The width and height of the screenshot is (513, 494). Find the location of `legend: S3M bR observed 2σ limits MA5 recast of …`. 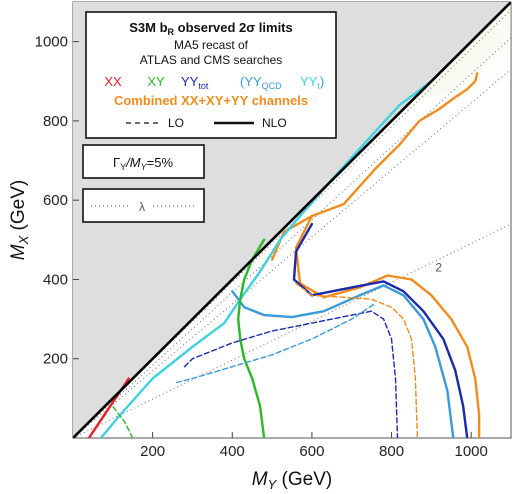

legend: S3M bR observed 2σ limits MA5 recast of … is located at coordinates (211, 75).